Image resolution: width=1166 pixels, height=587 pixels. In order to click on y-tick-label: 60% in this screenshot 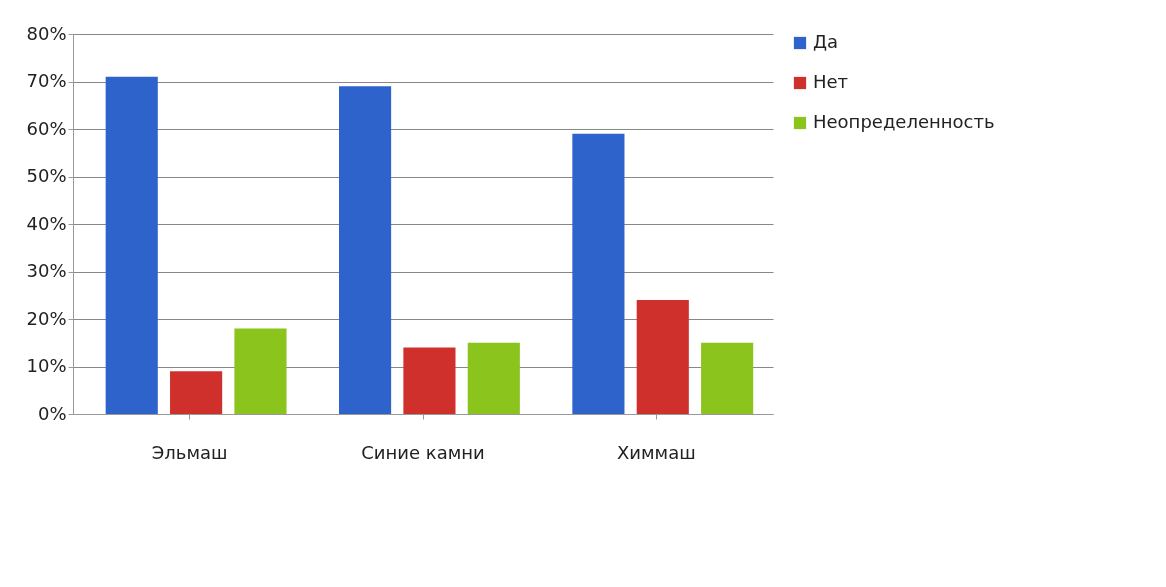, I will do `click(46, 128)`.